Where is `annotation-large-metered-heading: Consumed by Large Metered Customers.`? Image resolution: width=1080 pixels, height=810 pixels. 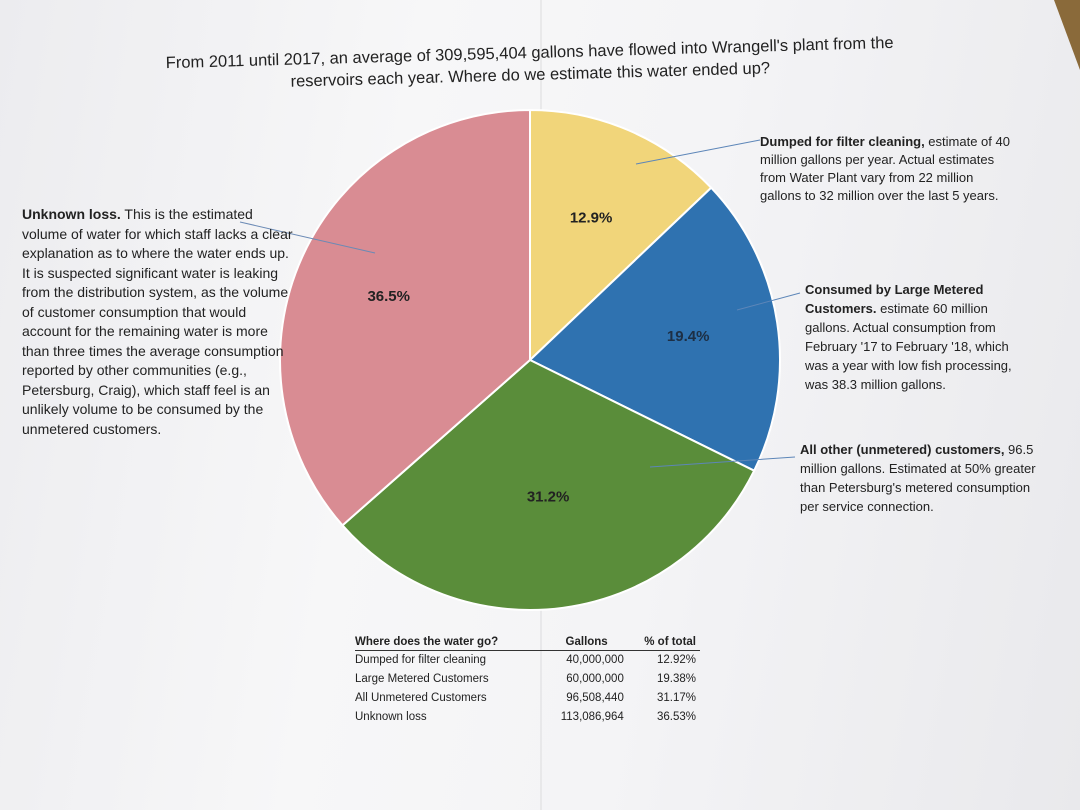
annotation-large-metered-heading: Consumed by Large Metered Customers. is located at coordinates (894, 299).